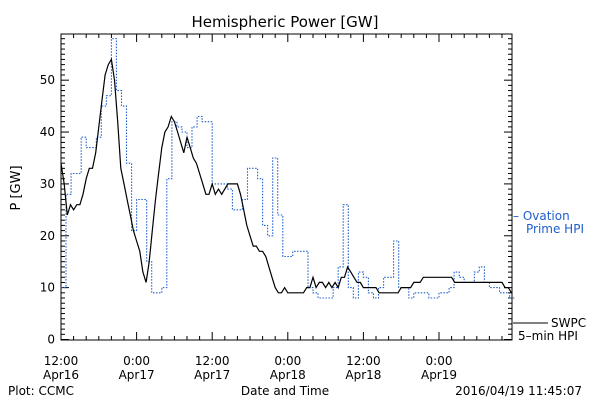 The height and width of the screenshot is (400, 600). Describe the element at coordinates (518, 391) in the screenshot. I see `footer-timestamp: 2016/04/19 11:45:07` at that location.